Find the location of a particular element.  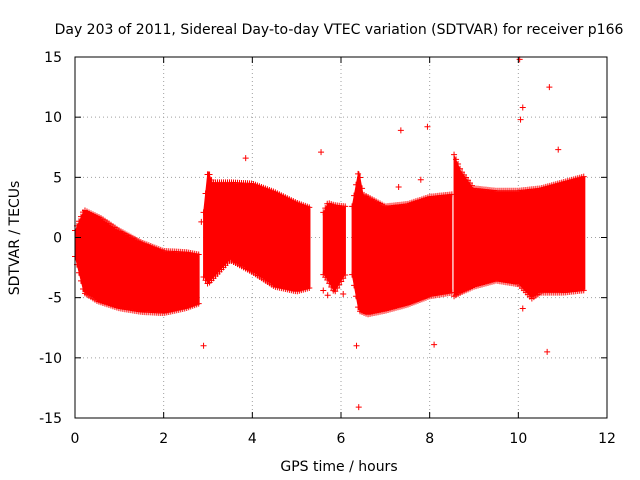

x-tick-label-3: 6 is located at coordinates (341, 439).